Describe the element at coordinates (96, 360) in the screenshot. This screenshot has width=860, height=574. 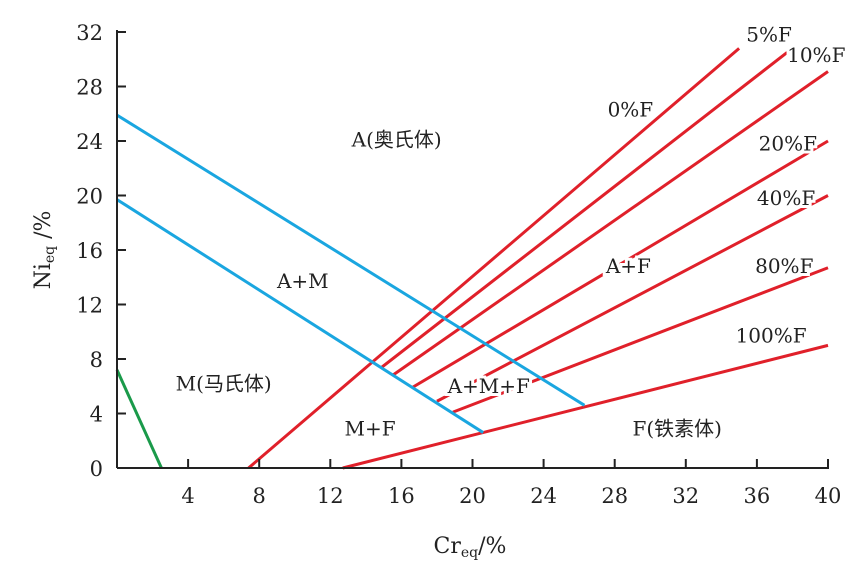
I see `y-tick-label: 8` at that location.